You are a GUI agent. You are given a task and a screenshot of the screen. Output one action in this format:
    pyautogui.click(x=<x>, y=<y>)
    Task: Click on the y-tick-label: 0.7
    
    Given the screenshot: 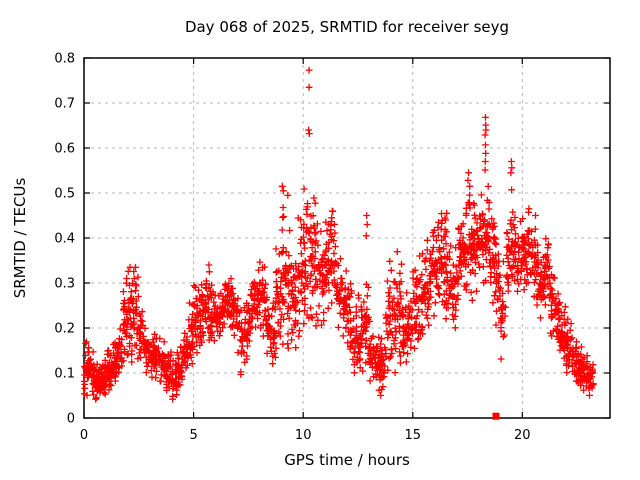 What is the action you would take?
    pyautogui.click(x=64, y=104)
    